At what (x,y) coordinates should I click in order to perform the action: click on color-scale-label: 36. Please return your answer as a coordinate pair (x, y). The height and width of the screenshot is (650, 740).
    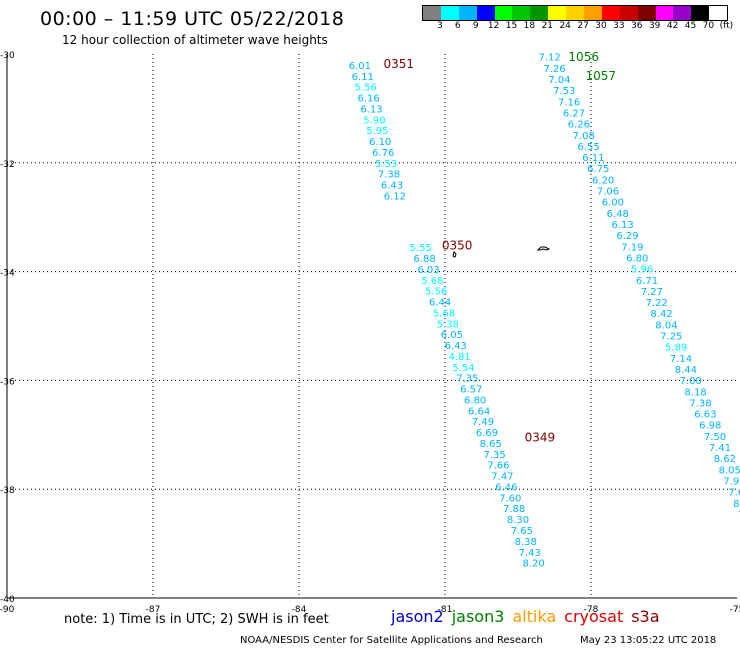
    Looking at the image, I should click on (637, 26).